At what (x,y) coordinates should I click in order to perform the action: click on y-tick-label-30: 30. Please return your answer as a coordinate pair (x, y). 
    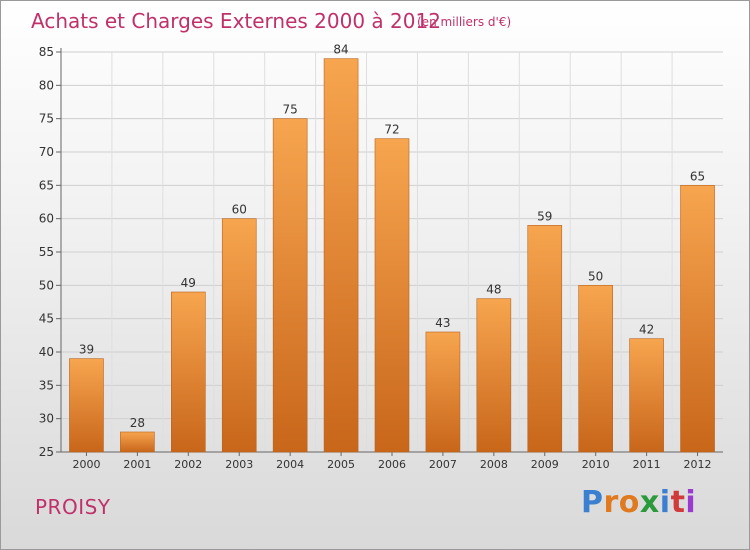
    Looking at the image, I should click on (46, 419).